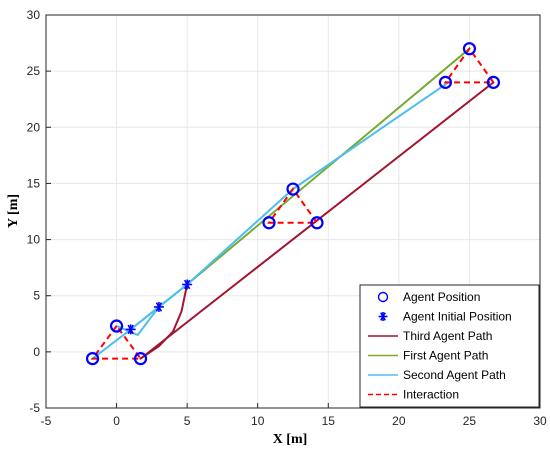  What do you see at coordinates (34, 15) in the screenshot?
I see `y-tick-label: 30` at bounding box center [34, 15].